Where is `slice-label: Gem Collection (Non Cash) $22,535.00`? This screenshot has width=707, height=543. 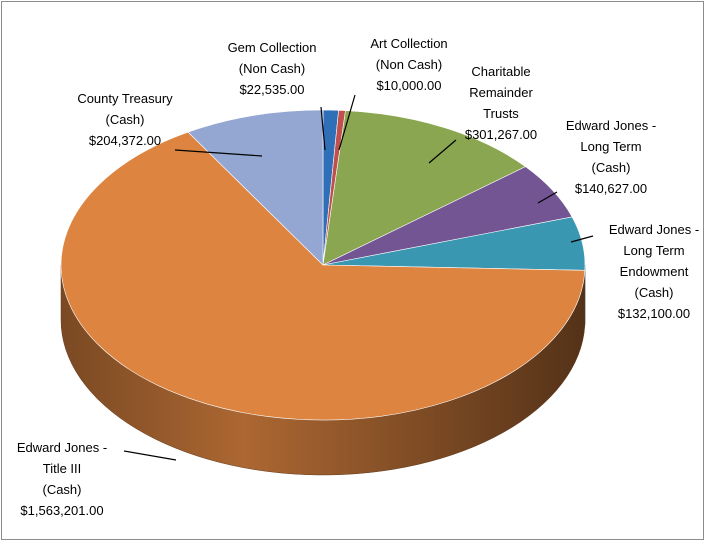 slice-label: Gem Collection (Non Cash) $22,535.00 is located at coordinates (272, 68).